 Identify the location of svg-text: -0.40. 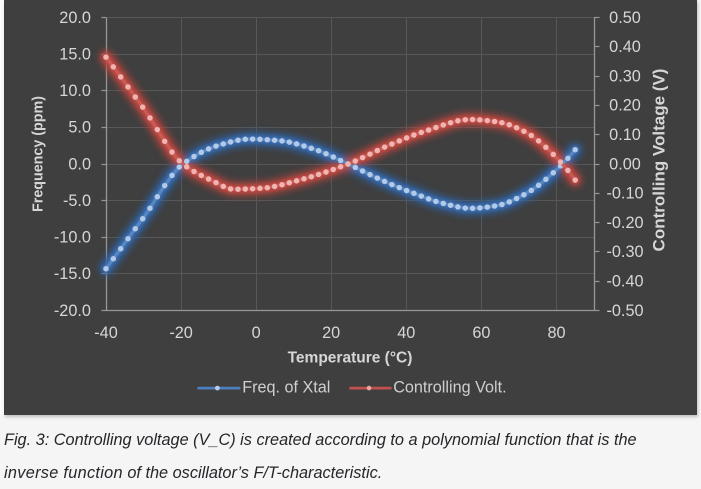
(624, 282).